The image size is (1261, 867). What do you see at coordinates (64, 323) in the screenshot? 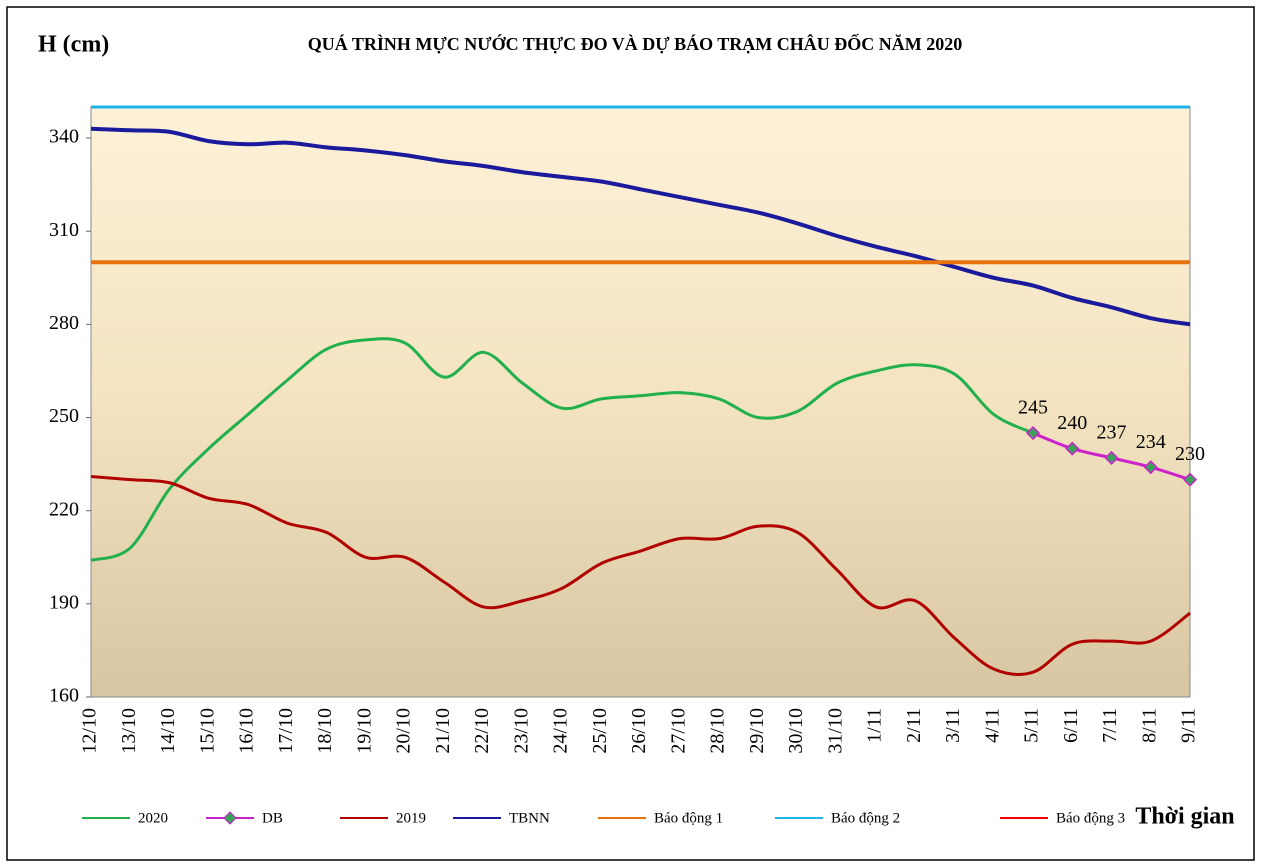
I see `y-tick-label: 280` at bounding box center [64, 323].